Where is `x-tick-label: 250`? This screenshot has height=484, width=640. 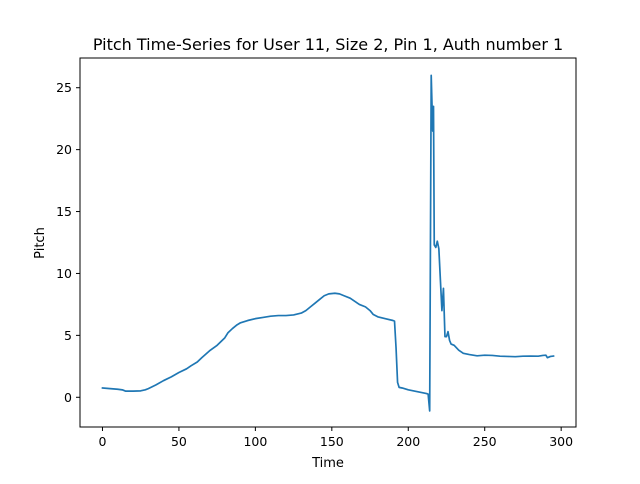 x-tick-label: 250 is located at coordinates (485, 441).